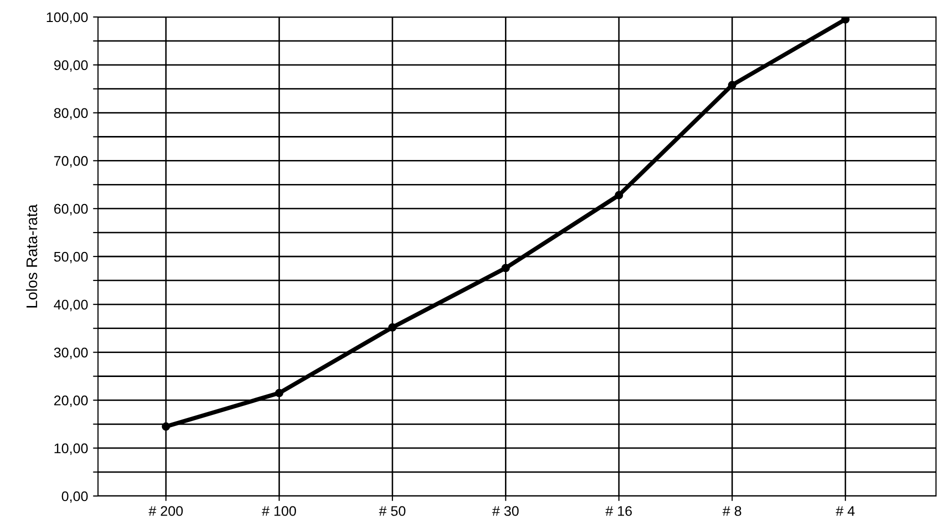 The width and height of the screenshot is (938, 526). What do you see at coordinates (71, 210) in the screenshot?
I see `y-tick-label: 60,00` at bounding box center [71, 210].